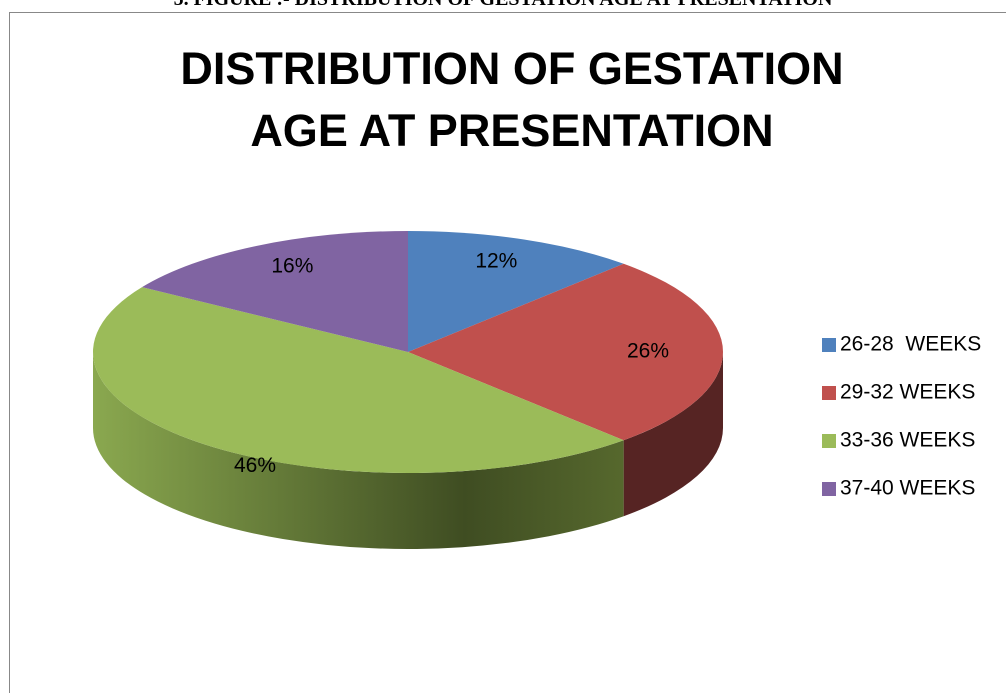 The image size is (1006, 693). Describe the element at coordinates (907, 392) in the screenshot. I see `legend-label: 29-32 WEEKS` at that location.